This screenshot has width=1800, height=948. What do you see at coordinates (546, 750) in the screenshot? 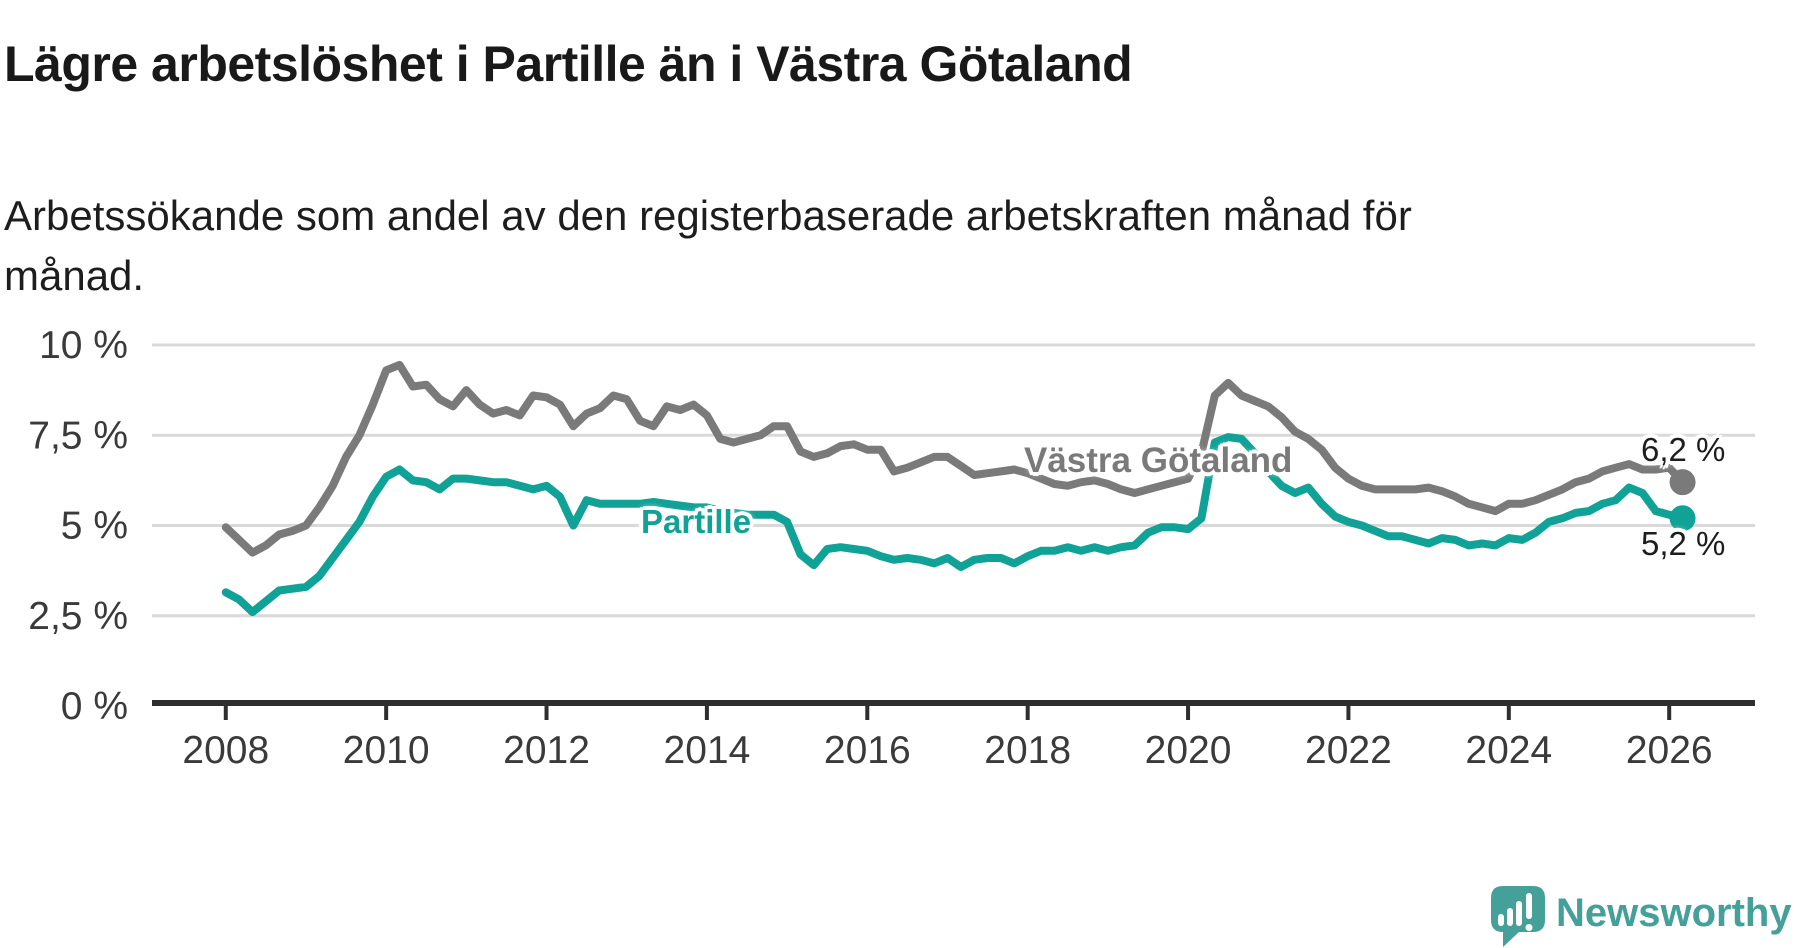
I see `x-axis-tick-label: 2012` at bounding box center [546, 750].